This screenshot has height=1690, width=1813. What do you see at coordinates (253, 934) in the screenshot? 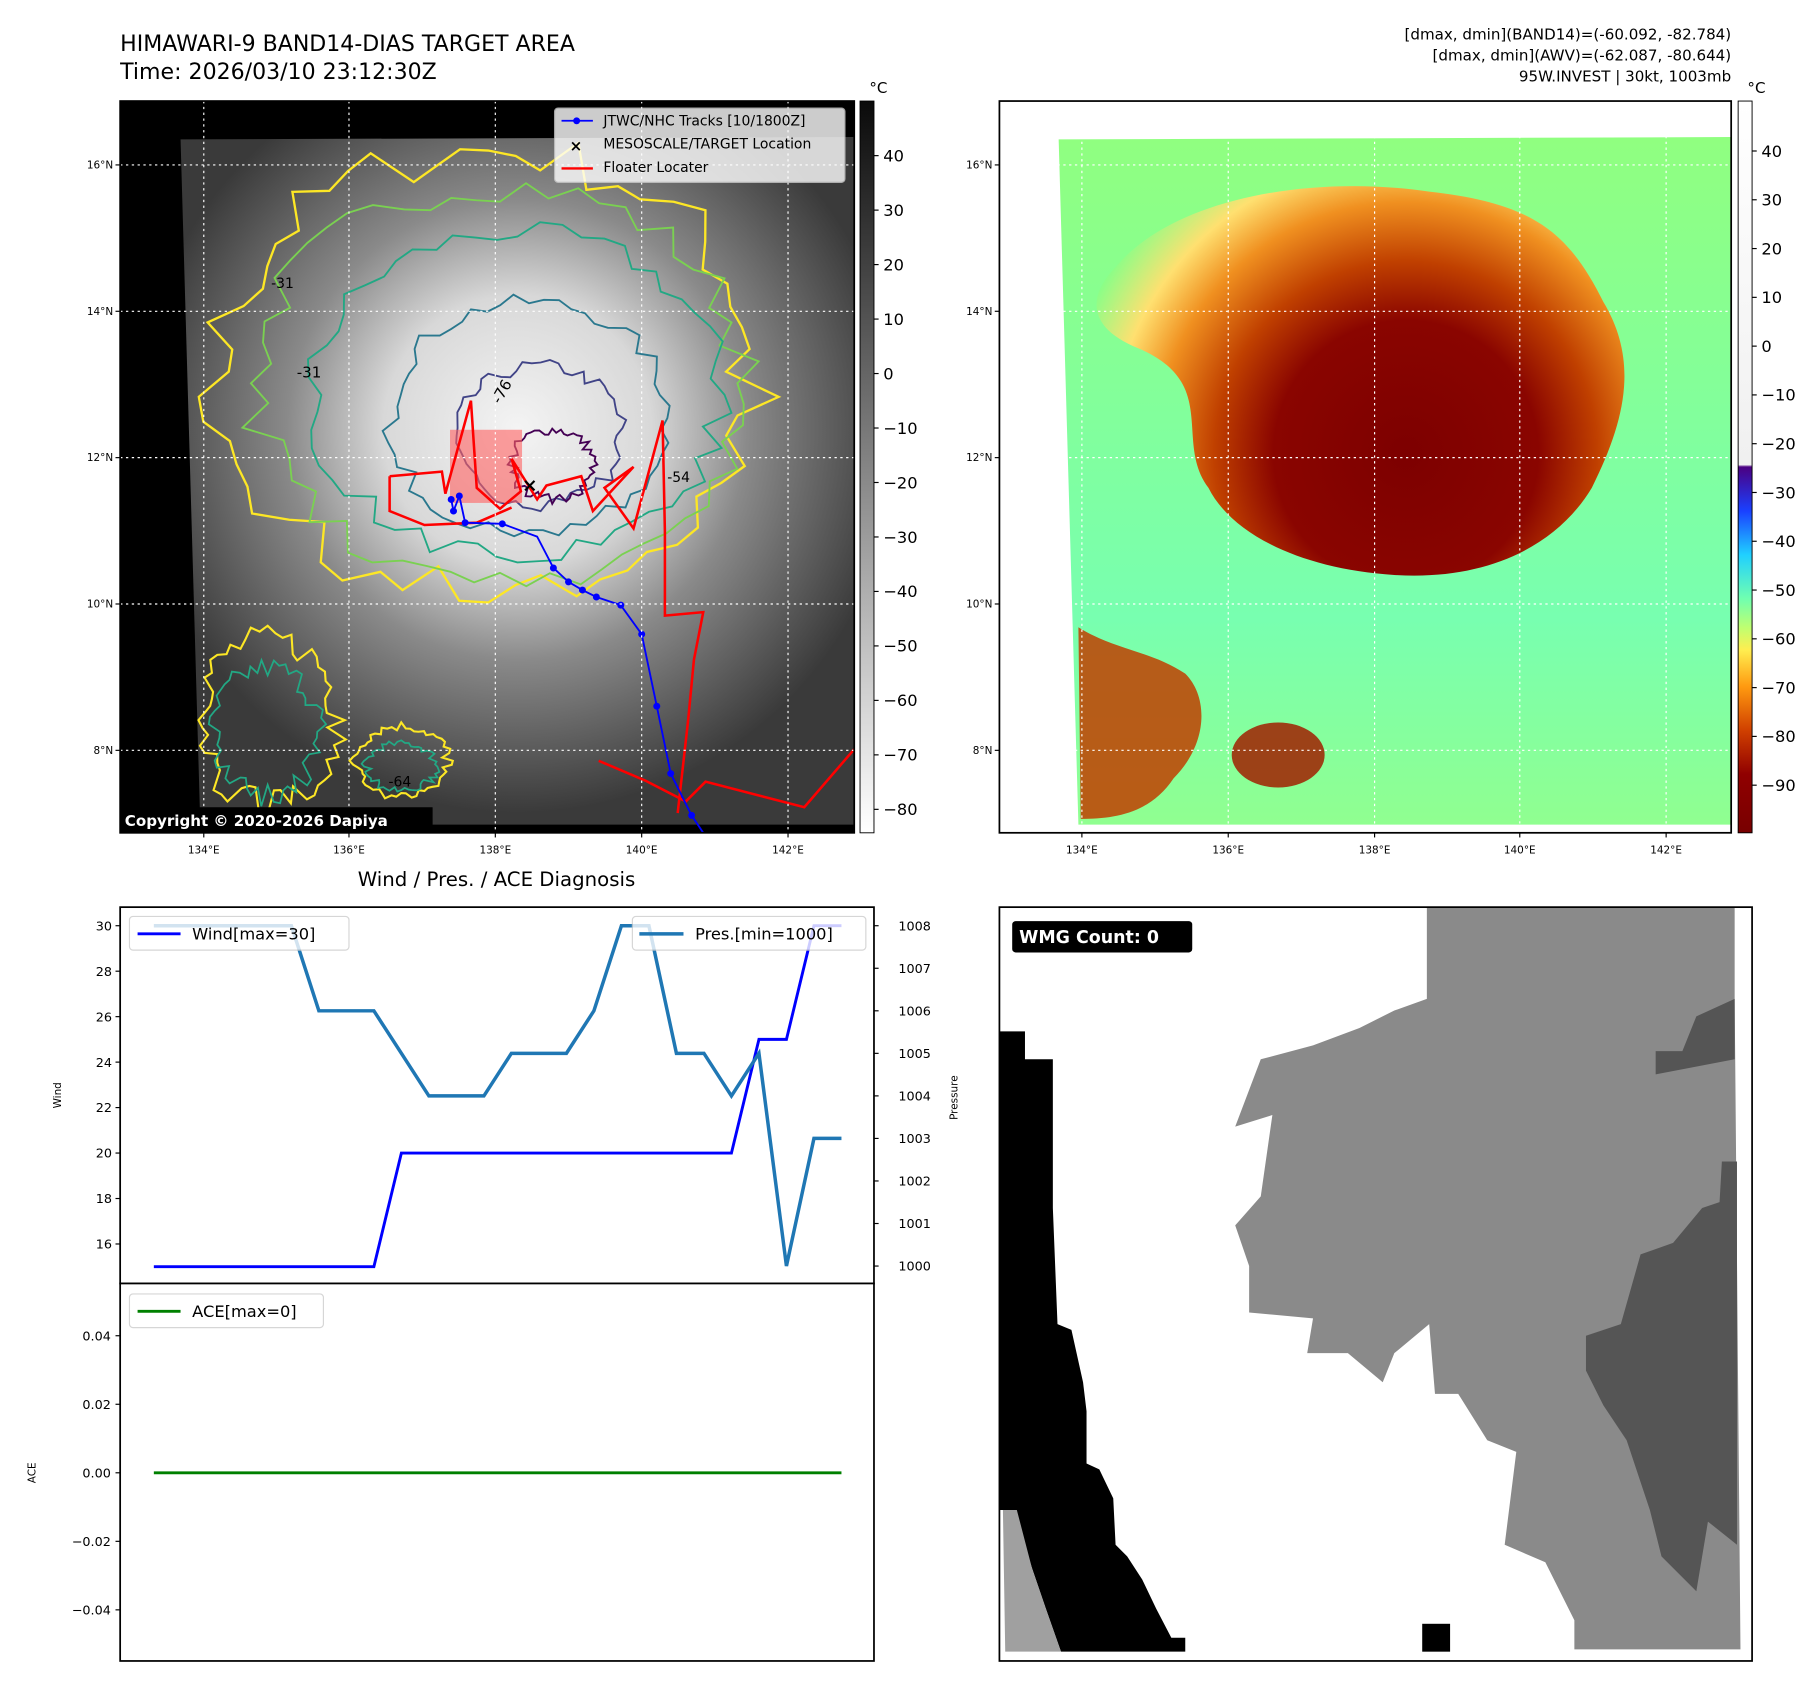
I see `wind-legend-label: Wind[max=30]` at bounding box center [253, 934].